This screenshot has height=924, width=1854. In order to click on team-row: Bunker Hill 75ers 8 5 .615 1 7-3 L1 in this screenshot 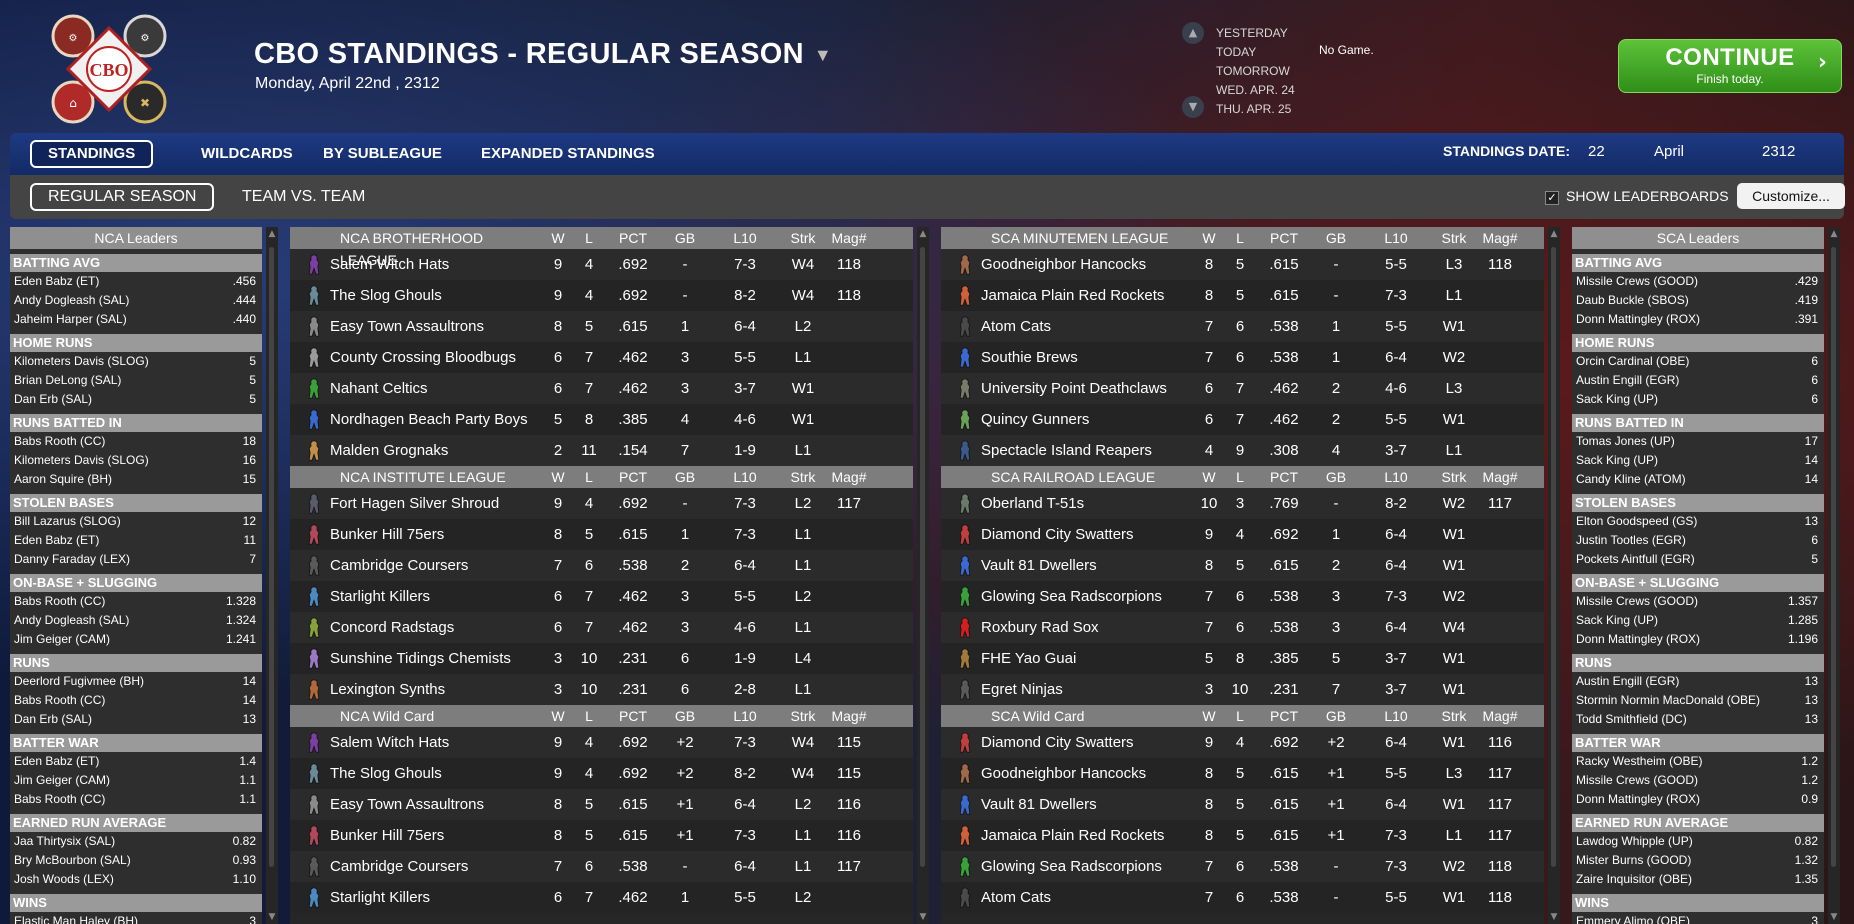, I will do `click(601, 534)`.